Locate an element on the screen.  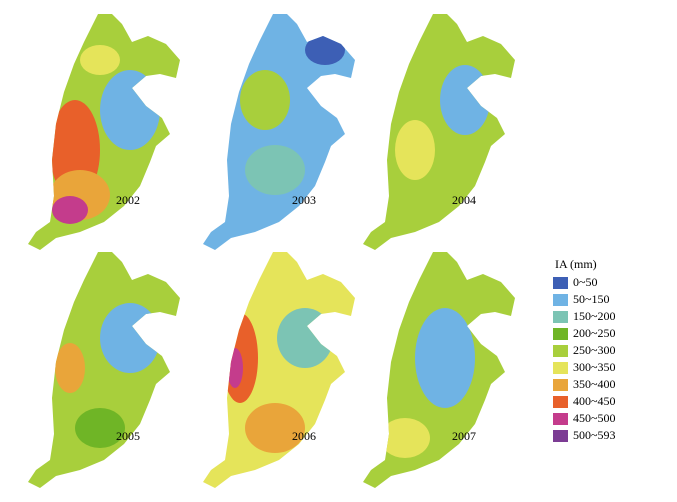
map-2007 is located at coordinates (439, 370).